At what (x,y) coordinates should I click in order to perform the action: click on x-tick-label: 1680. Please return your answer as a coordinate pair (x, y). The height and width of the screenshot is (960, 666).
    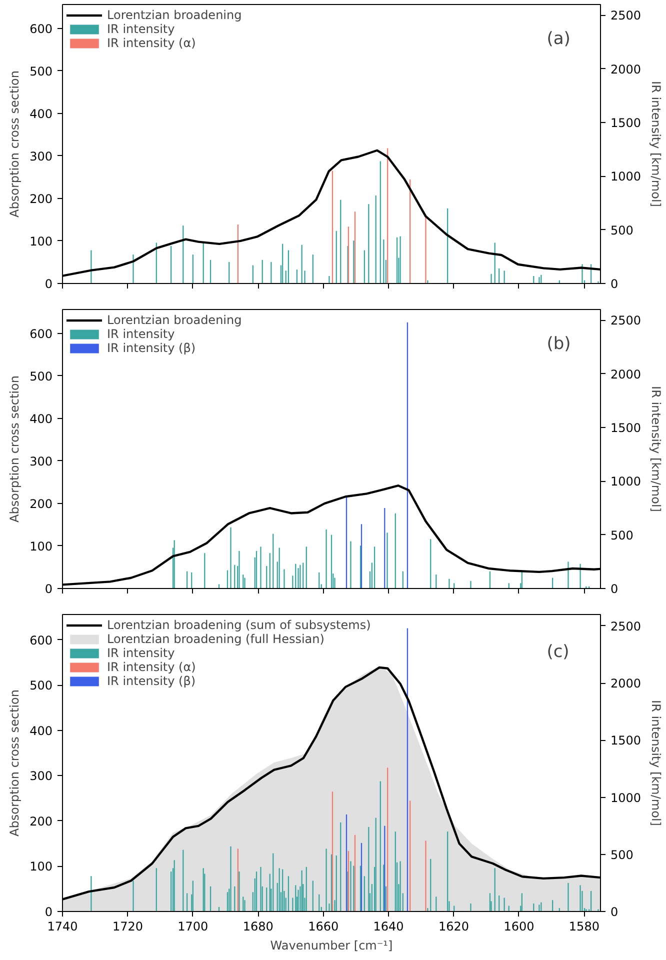
    Looking at the image, I should click on (258, 927).